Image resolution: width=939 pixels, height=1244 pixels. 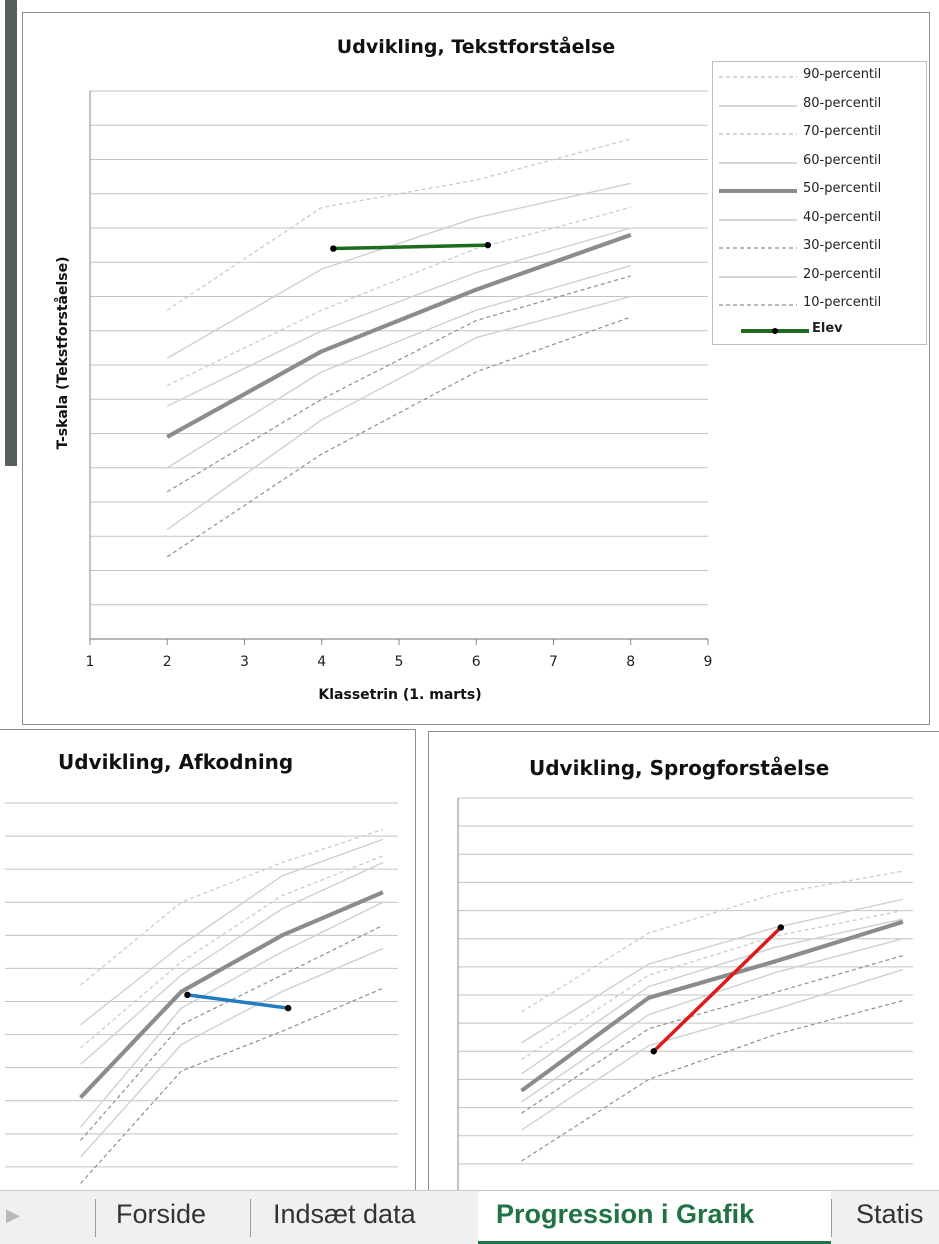 I want to click on legend-item: Elev, so click(x=818, y=330).